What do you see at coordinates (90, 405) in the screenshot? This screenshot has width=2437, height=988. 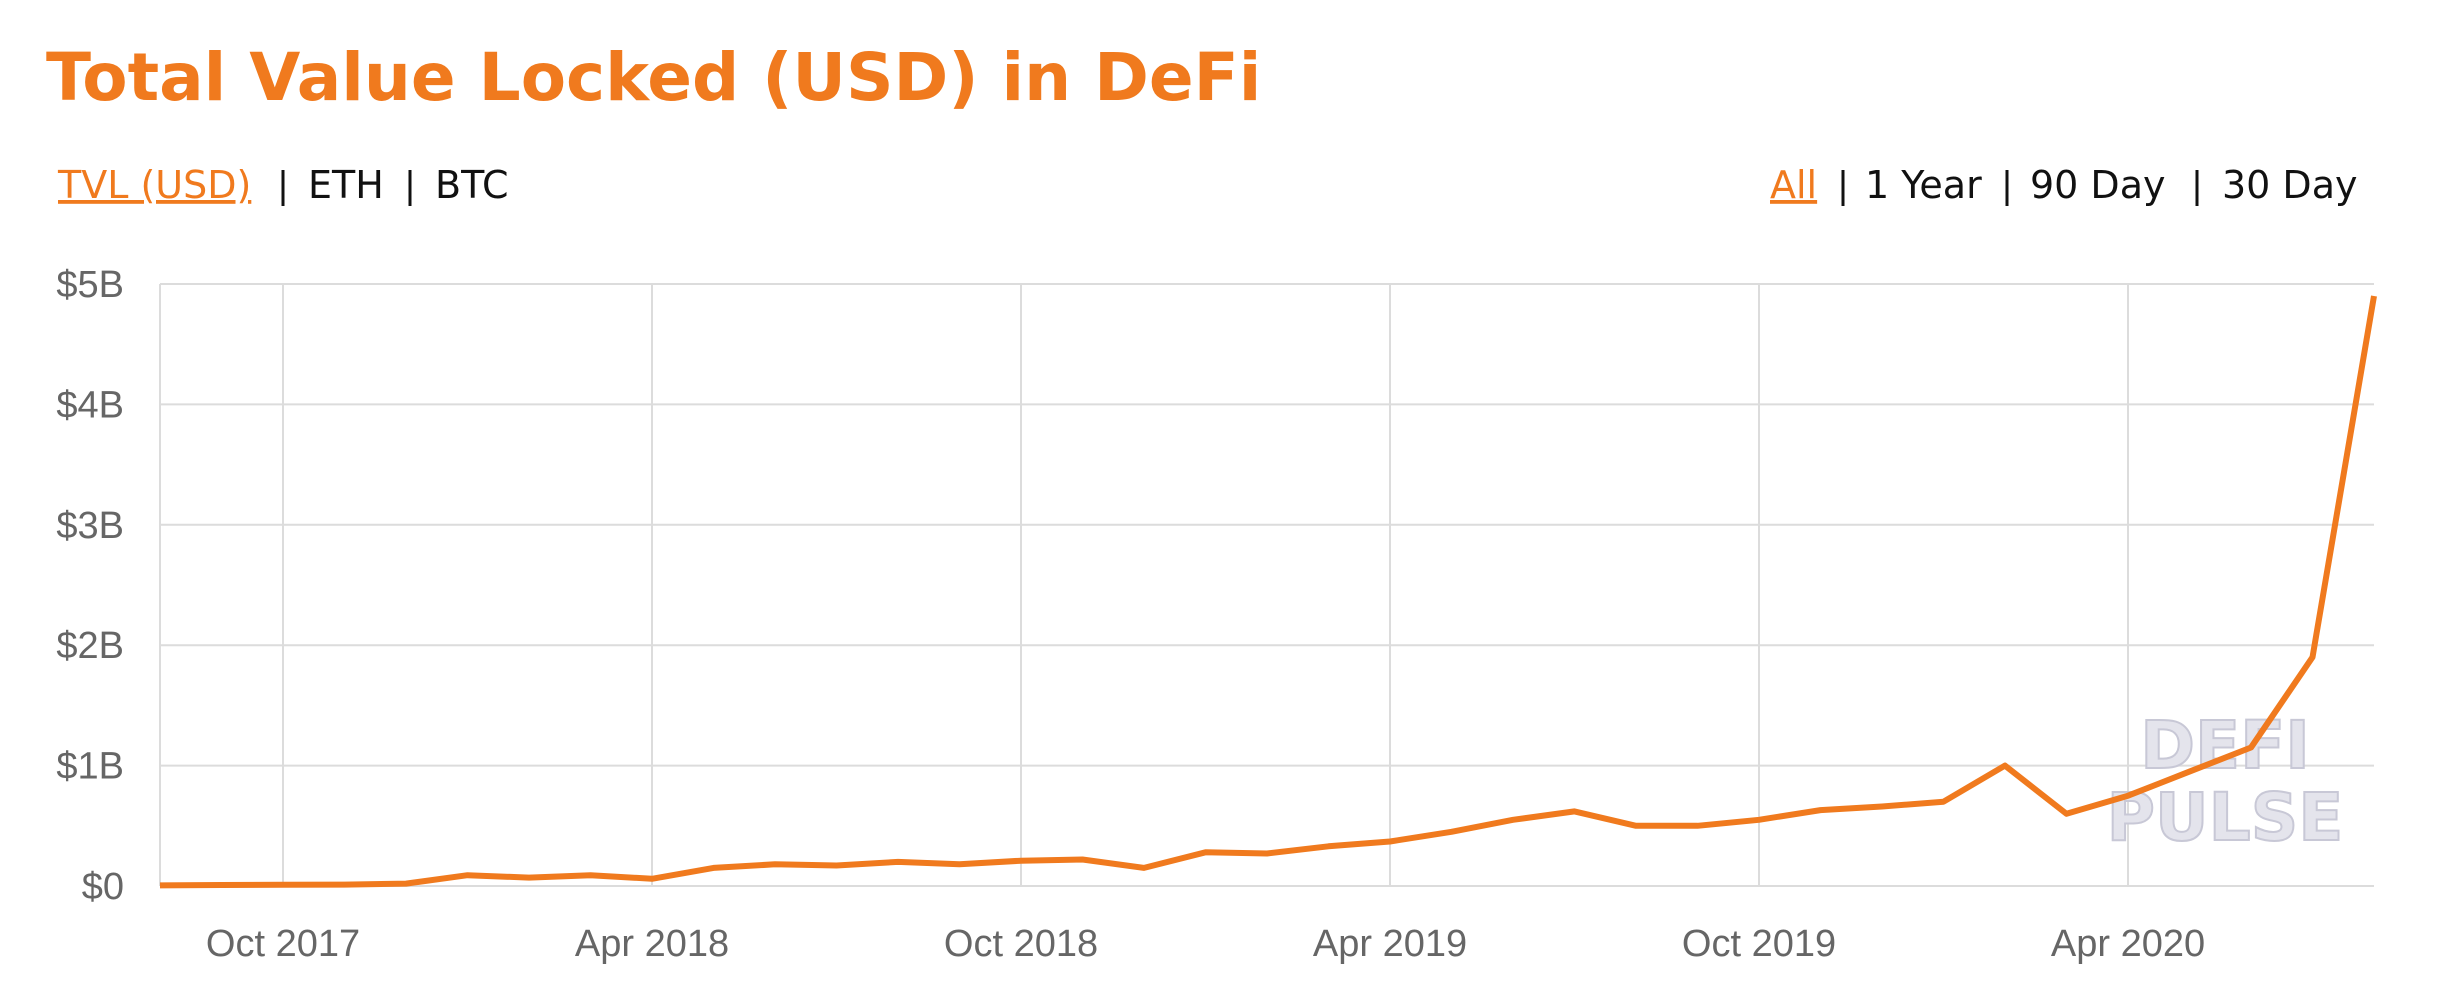 I see `y-tick-label: $4B` at bounding box center [90, 405].